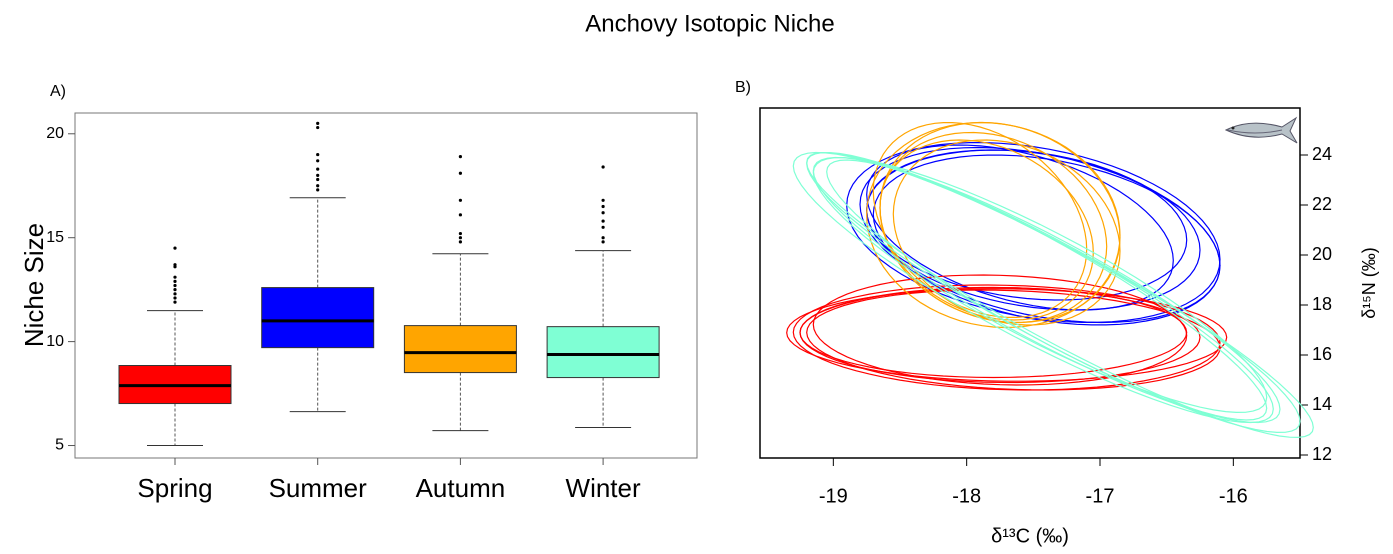 Image resolution: width=1393 pixels, height=554 pixels. What do you see at coordinates (1322, 154) in the screenshot?
I see `y-tick-label: 24` at bounding box center [1322, 154].